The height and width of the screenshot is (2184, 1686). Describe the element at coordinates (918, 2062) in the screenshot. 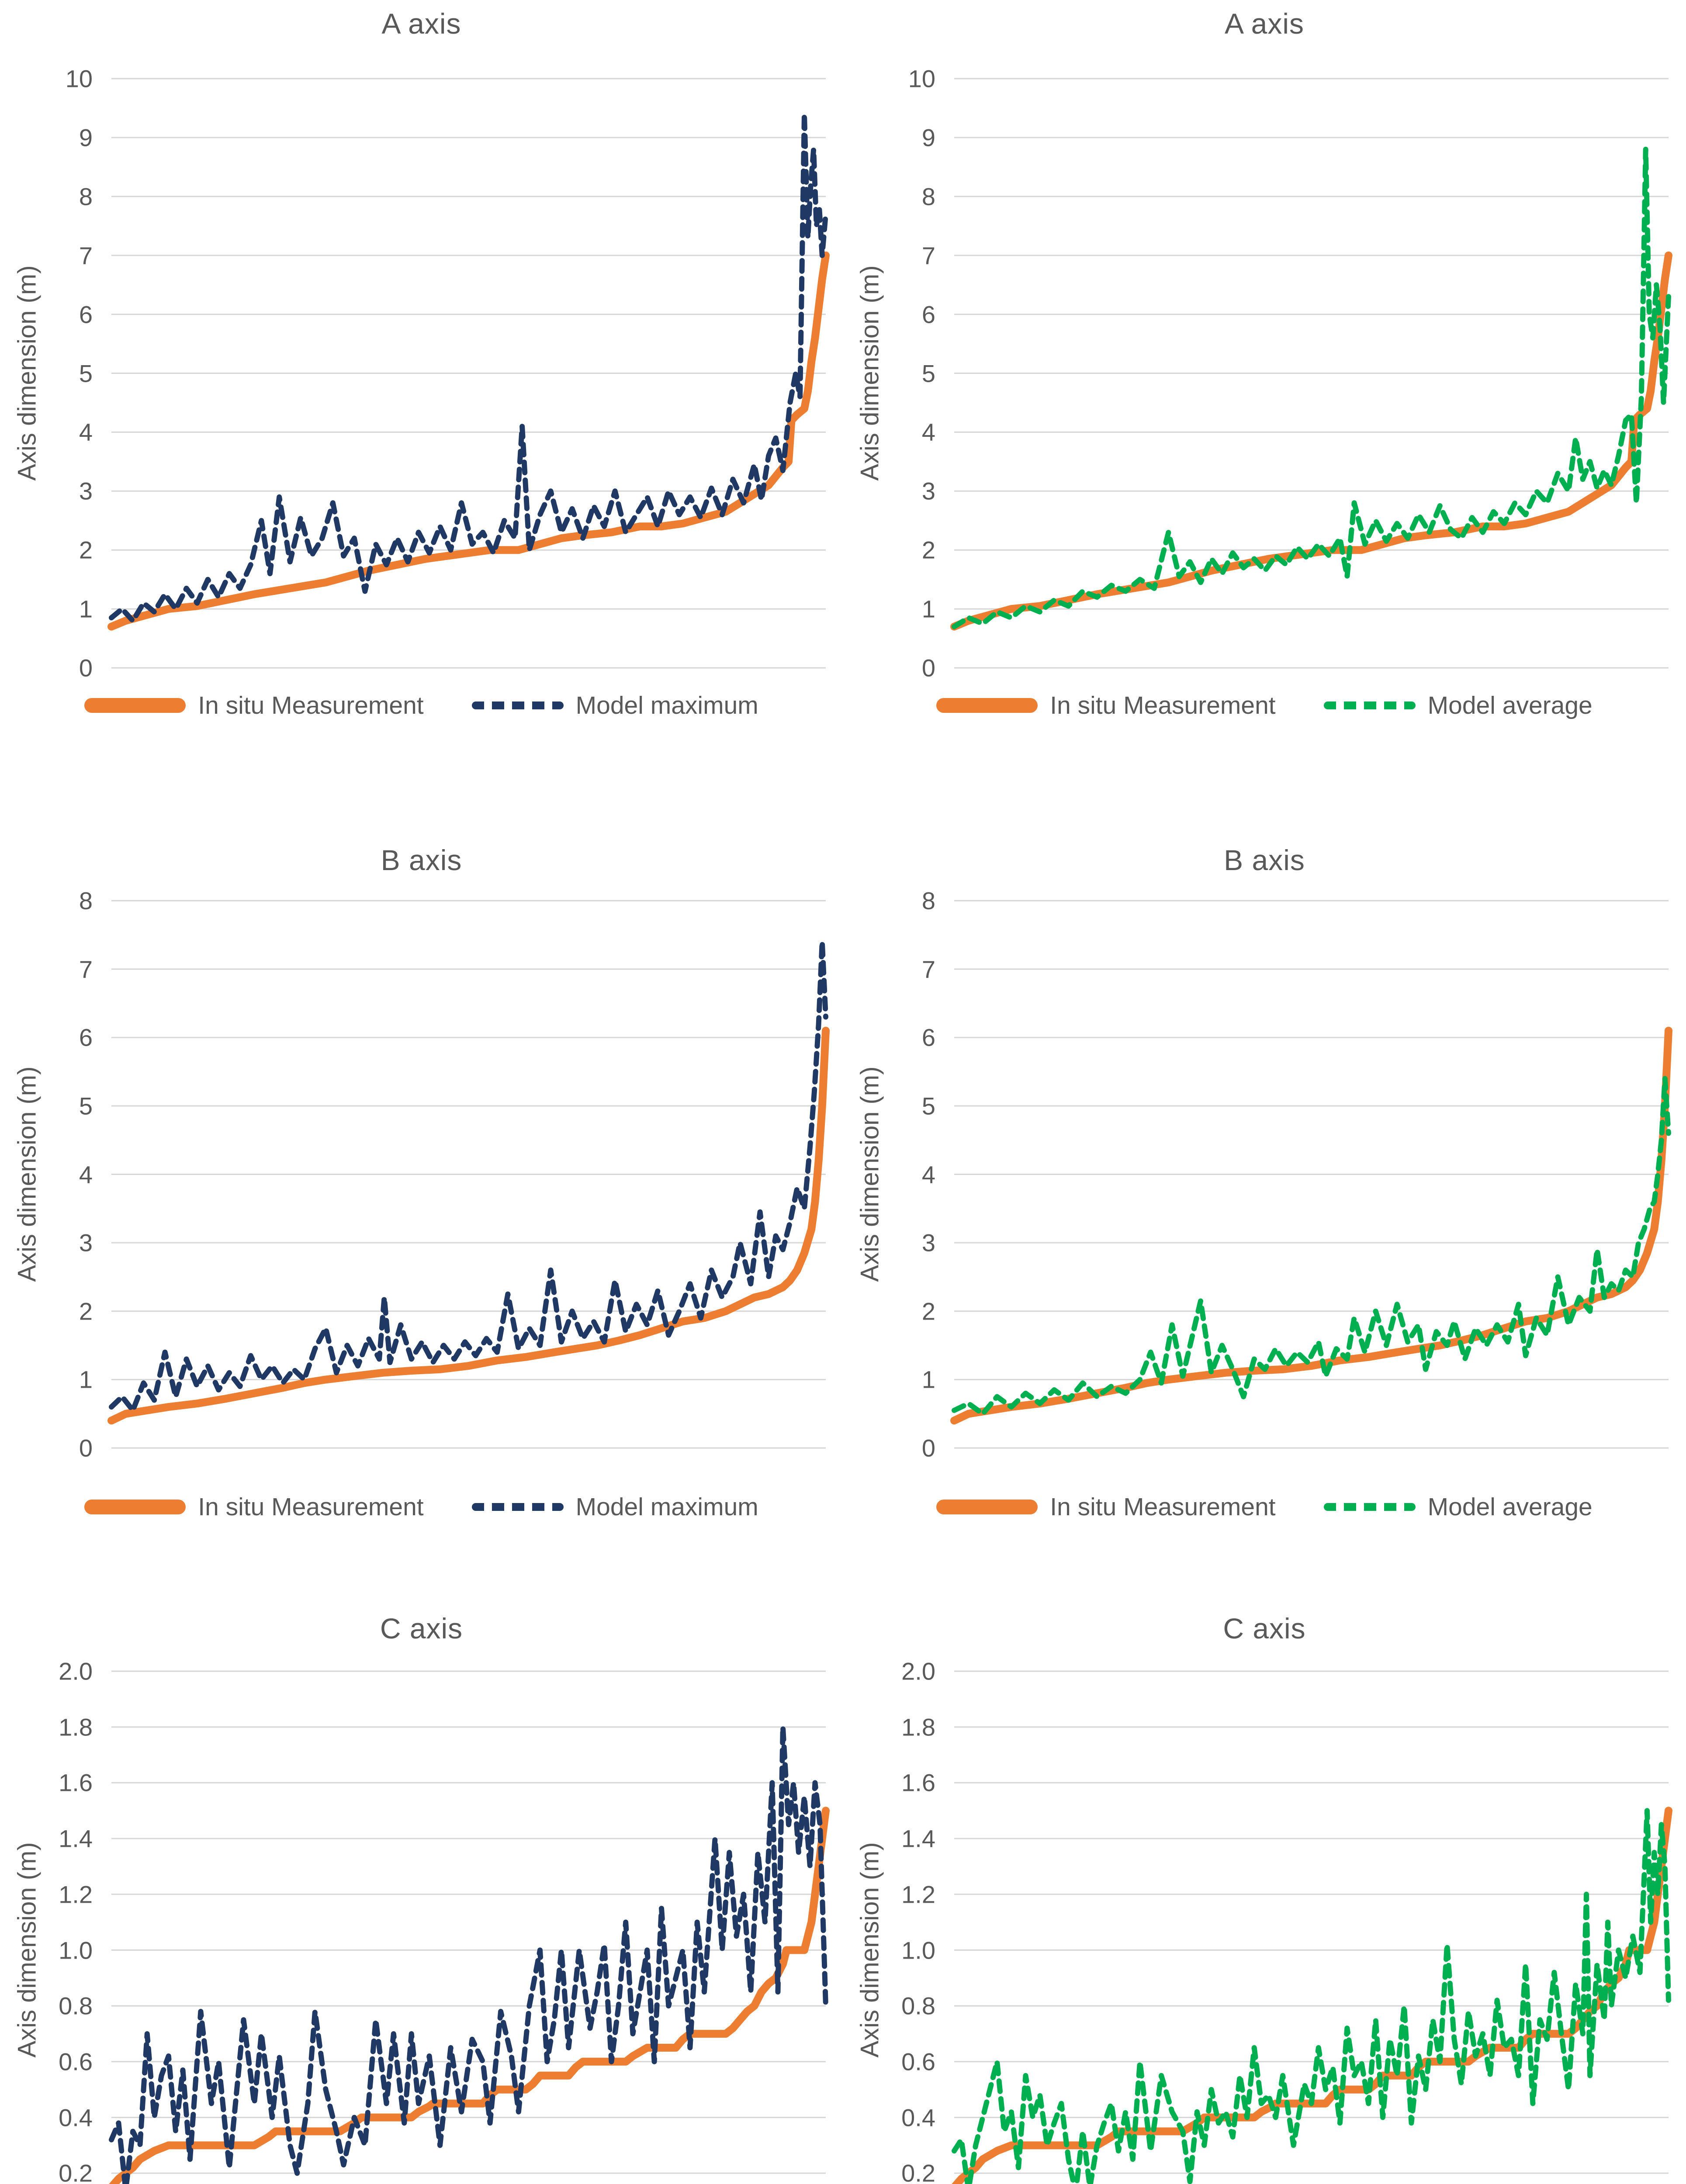

I see `y-tick-label: 0.6` at that location.